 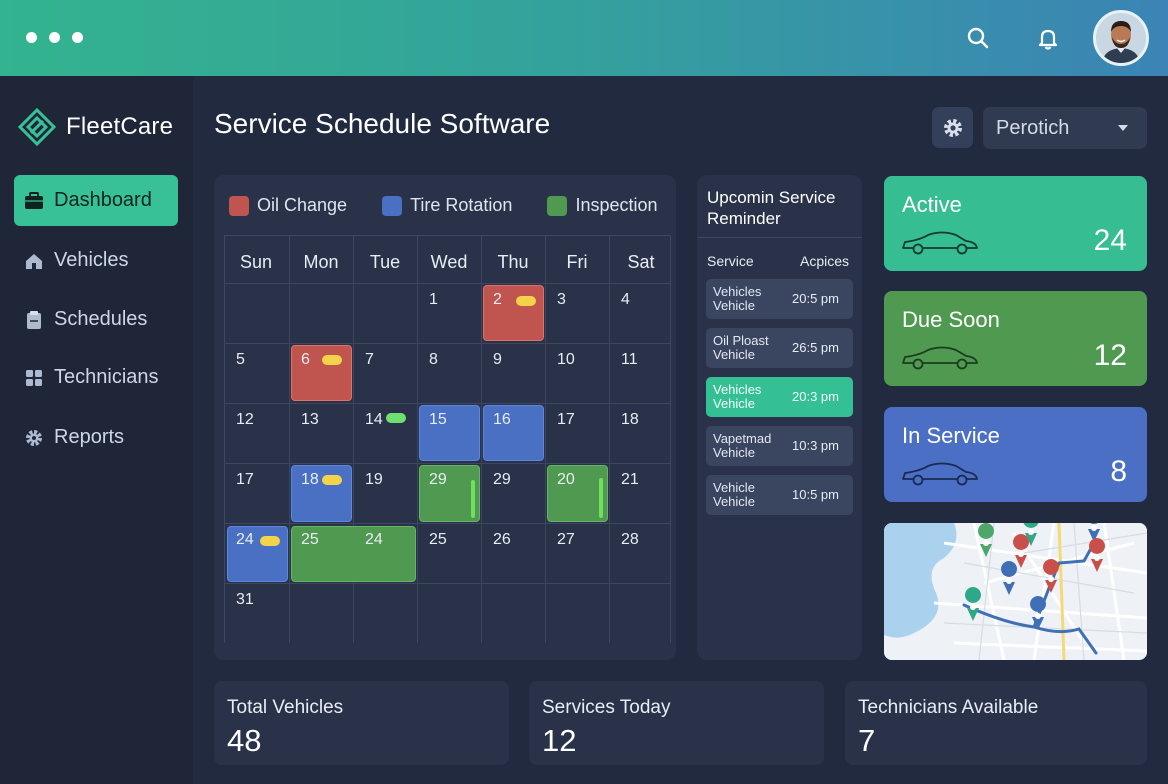 I want to click on calendar-day: 1, so click(x=449, y=313).